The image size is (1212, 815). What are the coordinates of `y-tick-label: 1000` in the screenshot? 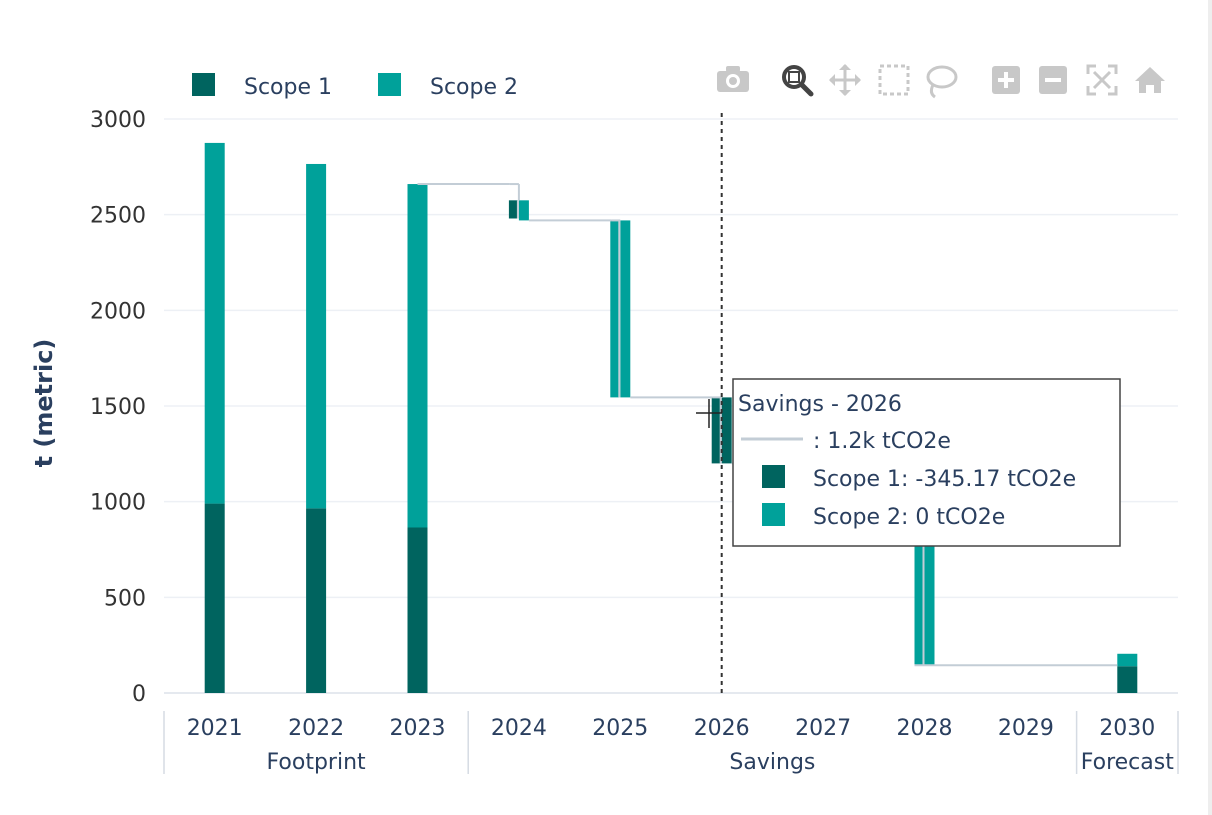 It's located at (118, 503).